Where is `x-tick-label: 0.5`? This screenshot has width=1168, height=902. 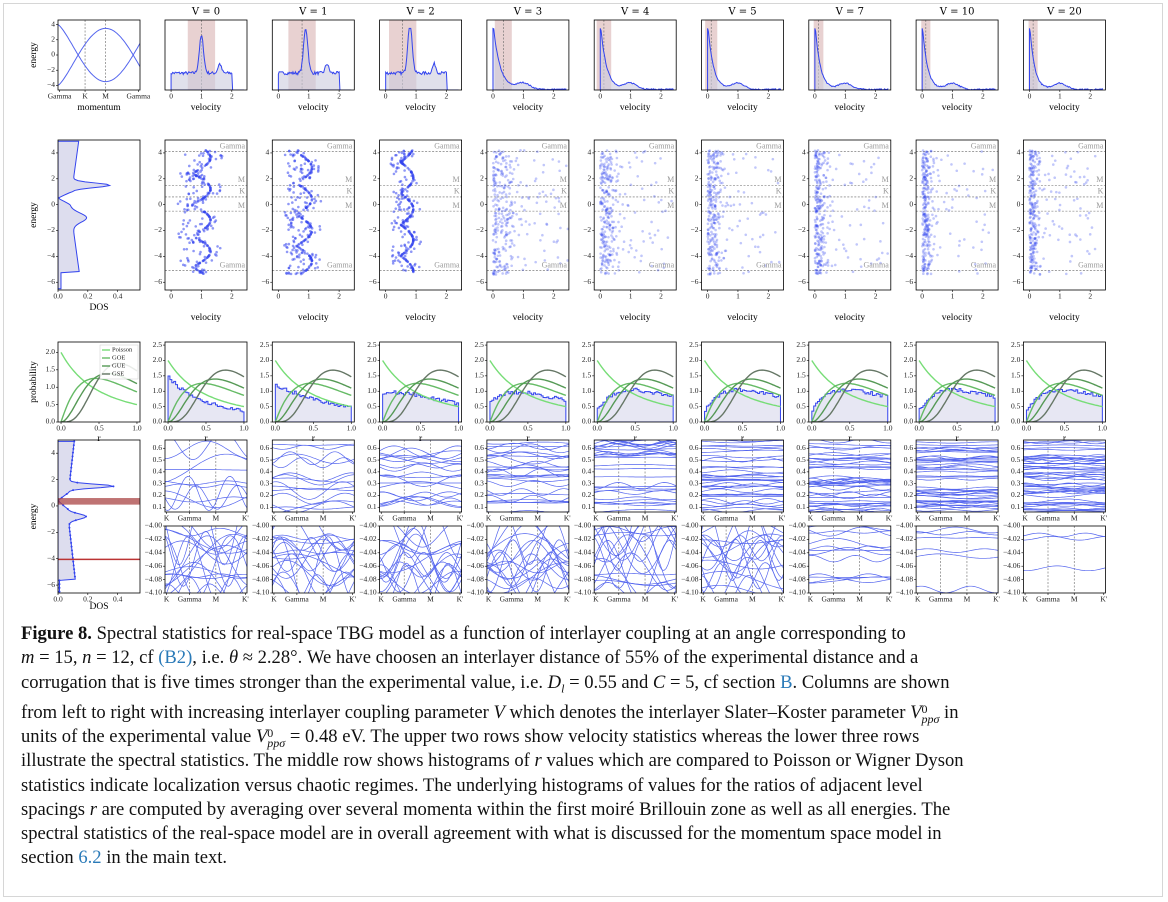
x-tick-label: 0.5 is located at coordinates (957, 428).